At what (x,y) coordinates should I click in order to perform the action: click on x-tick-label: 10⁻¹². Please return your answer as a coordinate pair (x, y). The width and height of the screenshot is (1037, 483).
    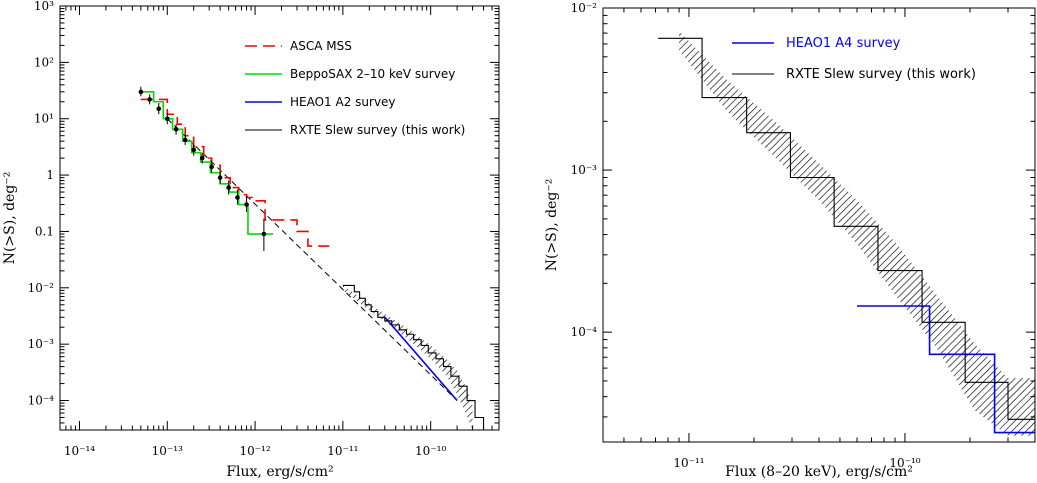
    Looking at the image, I should click on (254, 451).